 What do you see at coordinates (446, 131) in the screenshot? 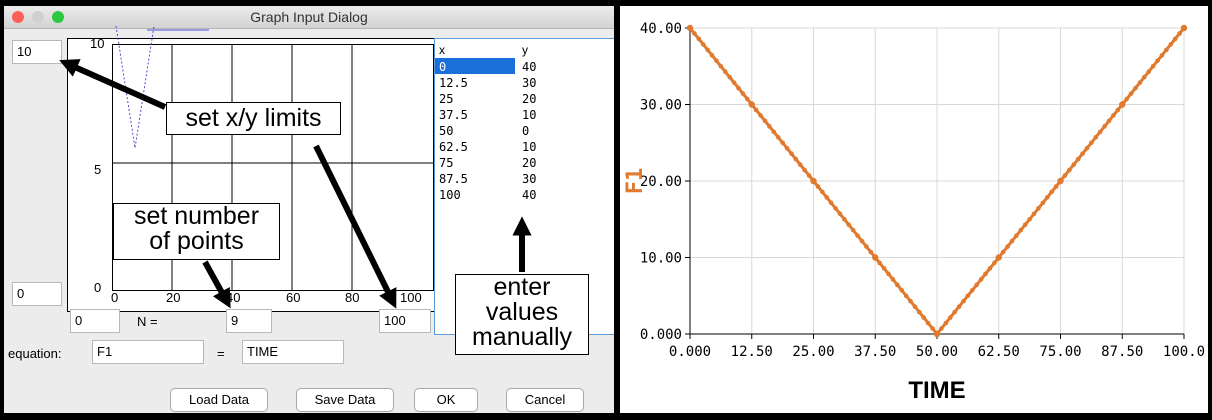
I see `table-cell-x: 50` at bounding box center [446, 131].